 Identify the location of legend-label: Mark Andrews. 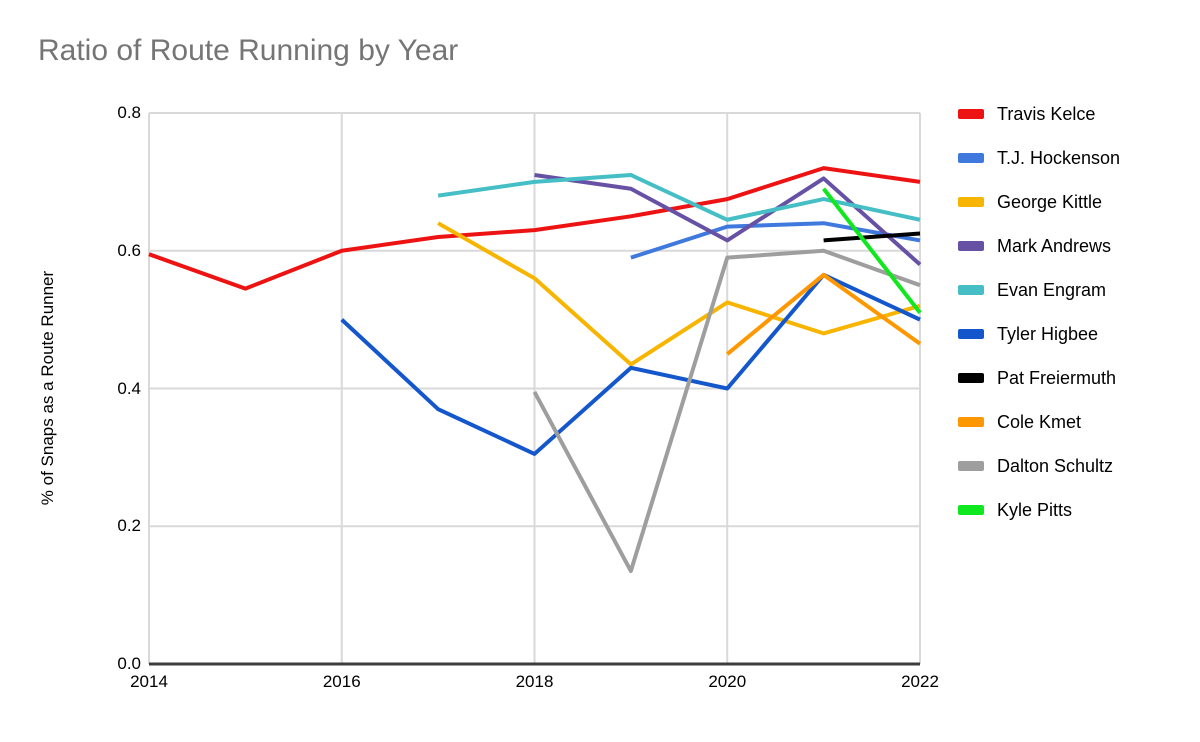
(1054, 245).